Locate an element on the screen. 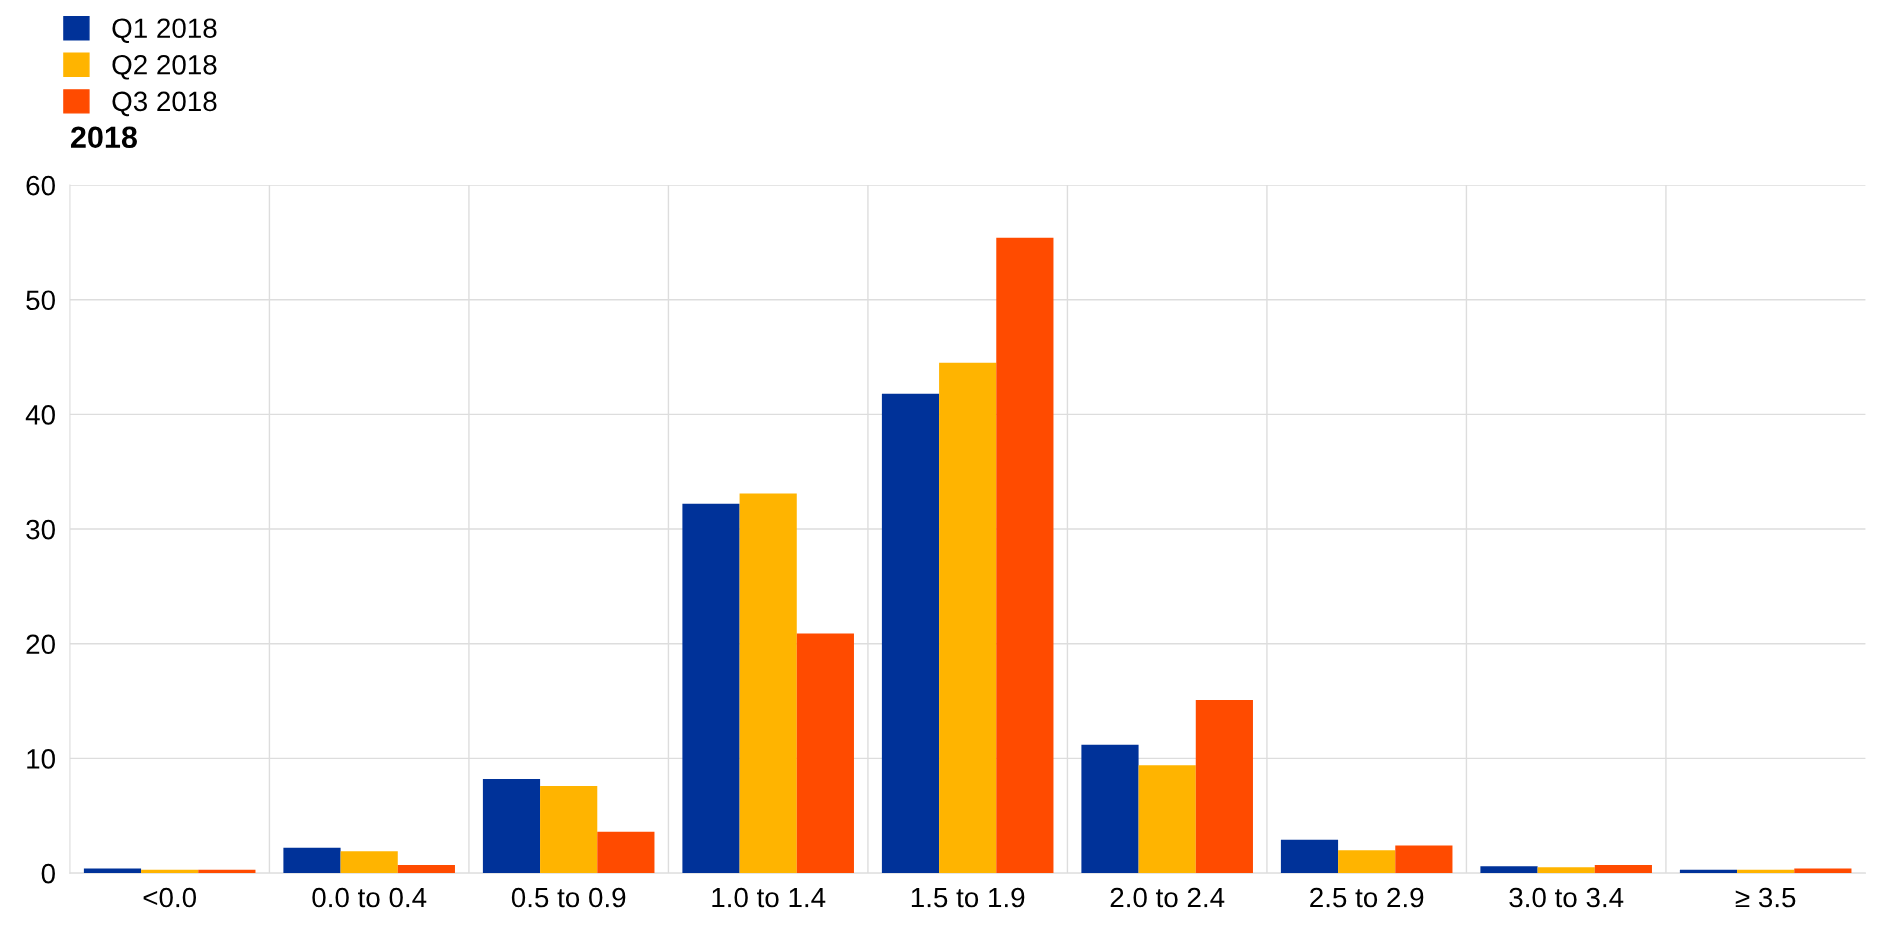  x-tick-label: <0.0 is located at coordinates (170, 897).